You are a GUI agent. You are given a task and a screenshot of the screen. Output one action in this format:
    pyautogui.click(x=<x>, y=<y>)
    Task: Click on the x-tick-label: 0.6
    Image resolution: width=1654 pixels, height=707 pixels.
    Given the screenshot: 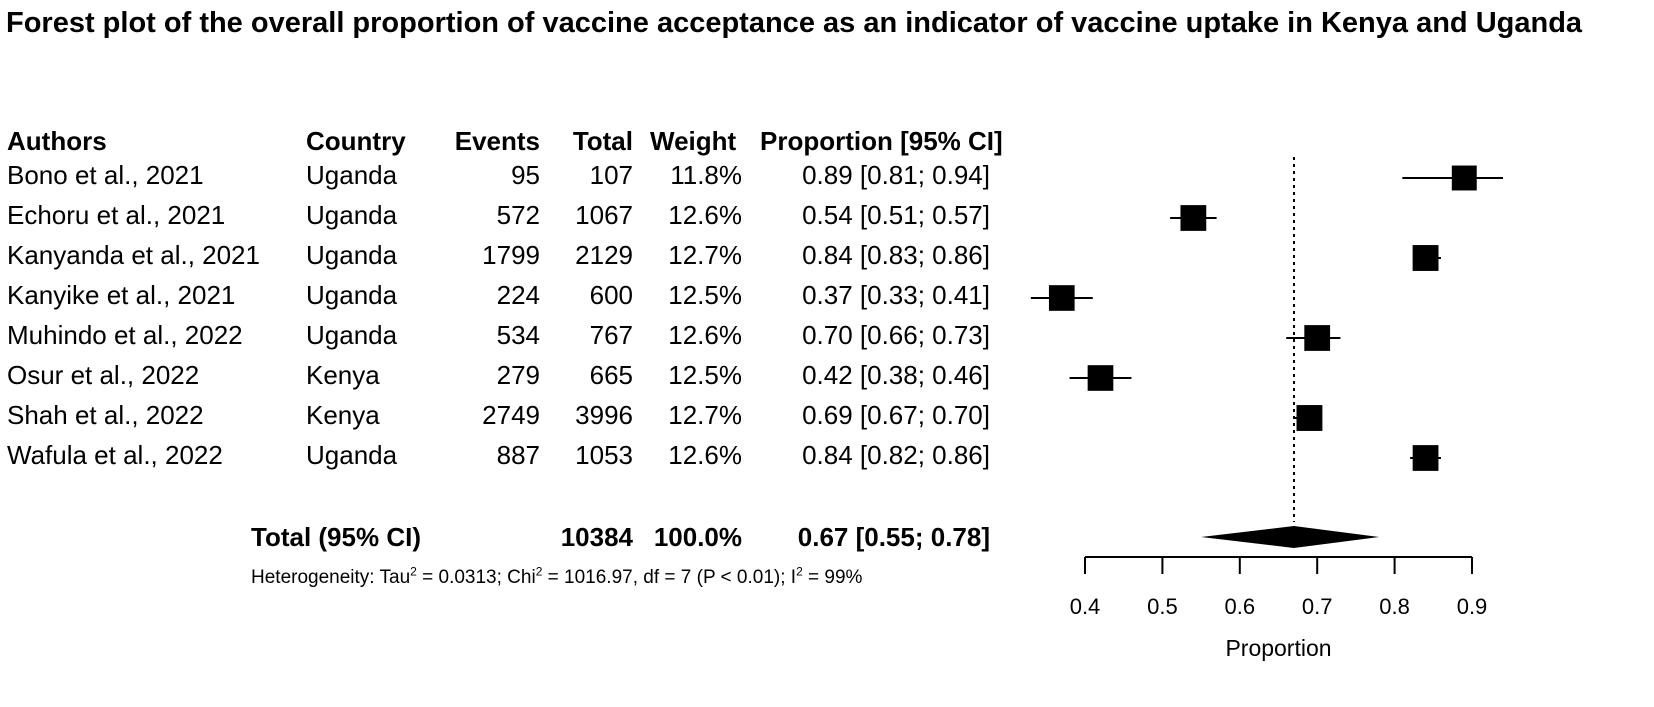 What is the action you would take?
    pyautogui.click(x=1240, y=606)
    